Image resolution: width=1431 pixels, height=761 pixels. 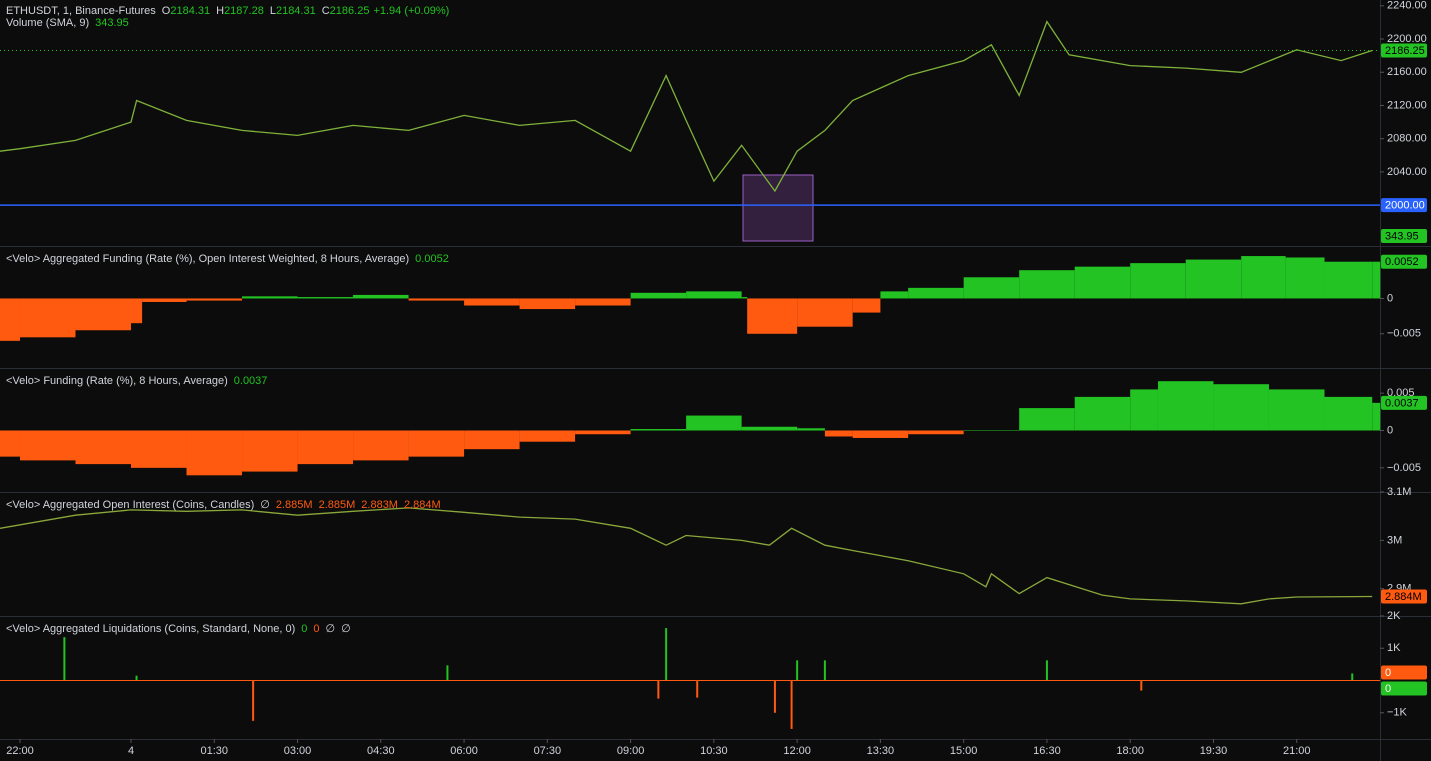 What do you see at coordinates (1405, 51) in the screenshot?
I see `price-label: 2186.25` at bounding box center [1405, 51].